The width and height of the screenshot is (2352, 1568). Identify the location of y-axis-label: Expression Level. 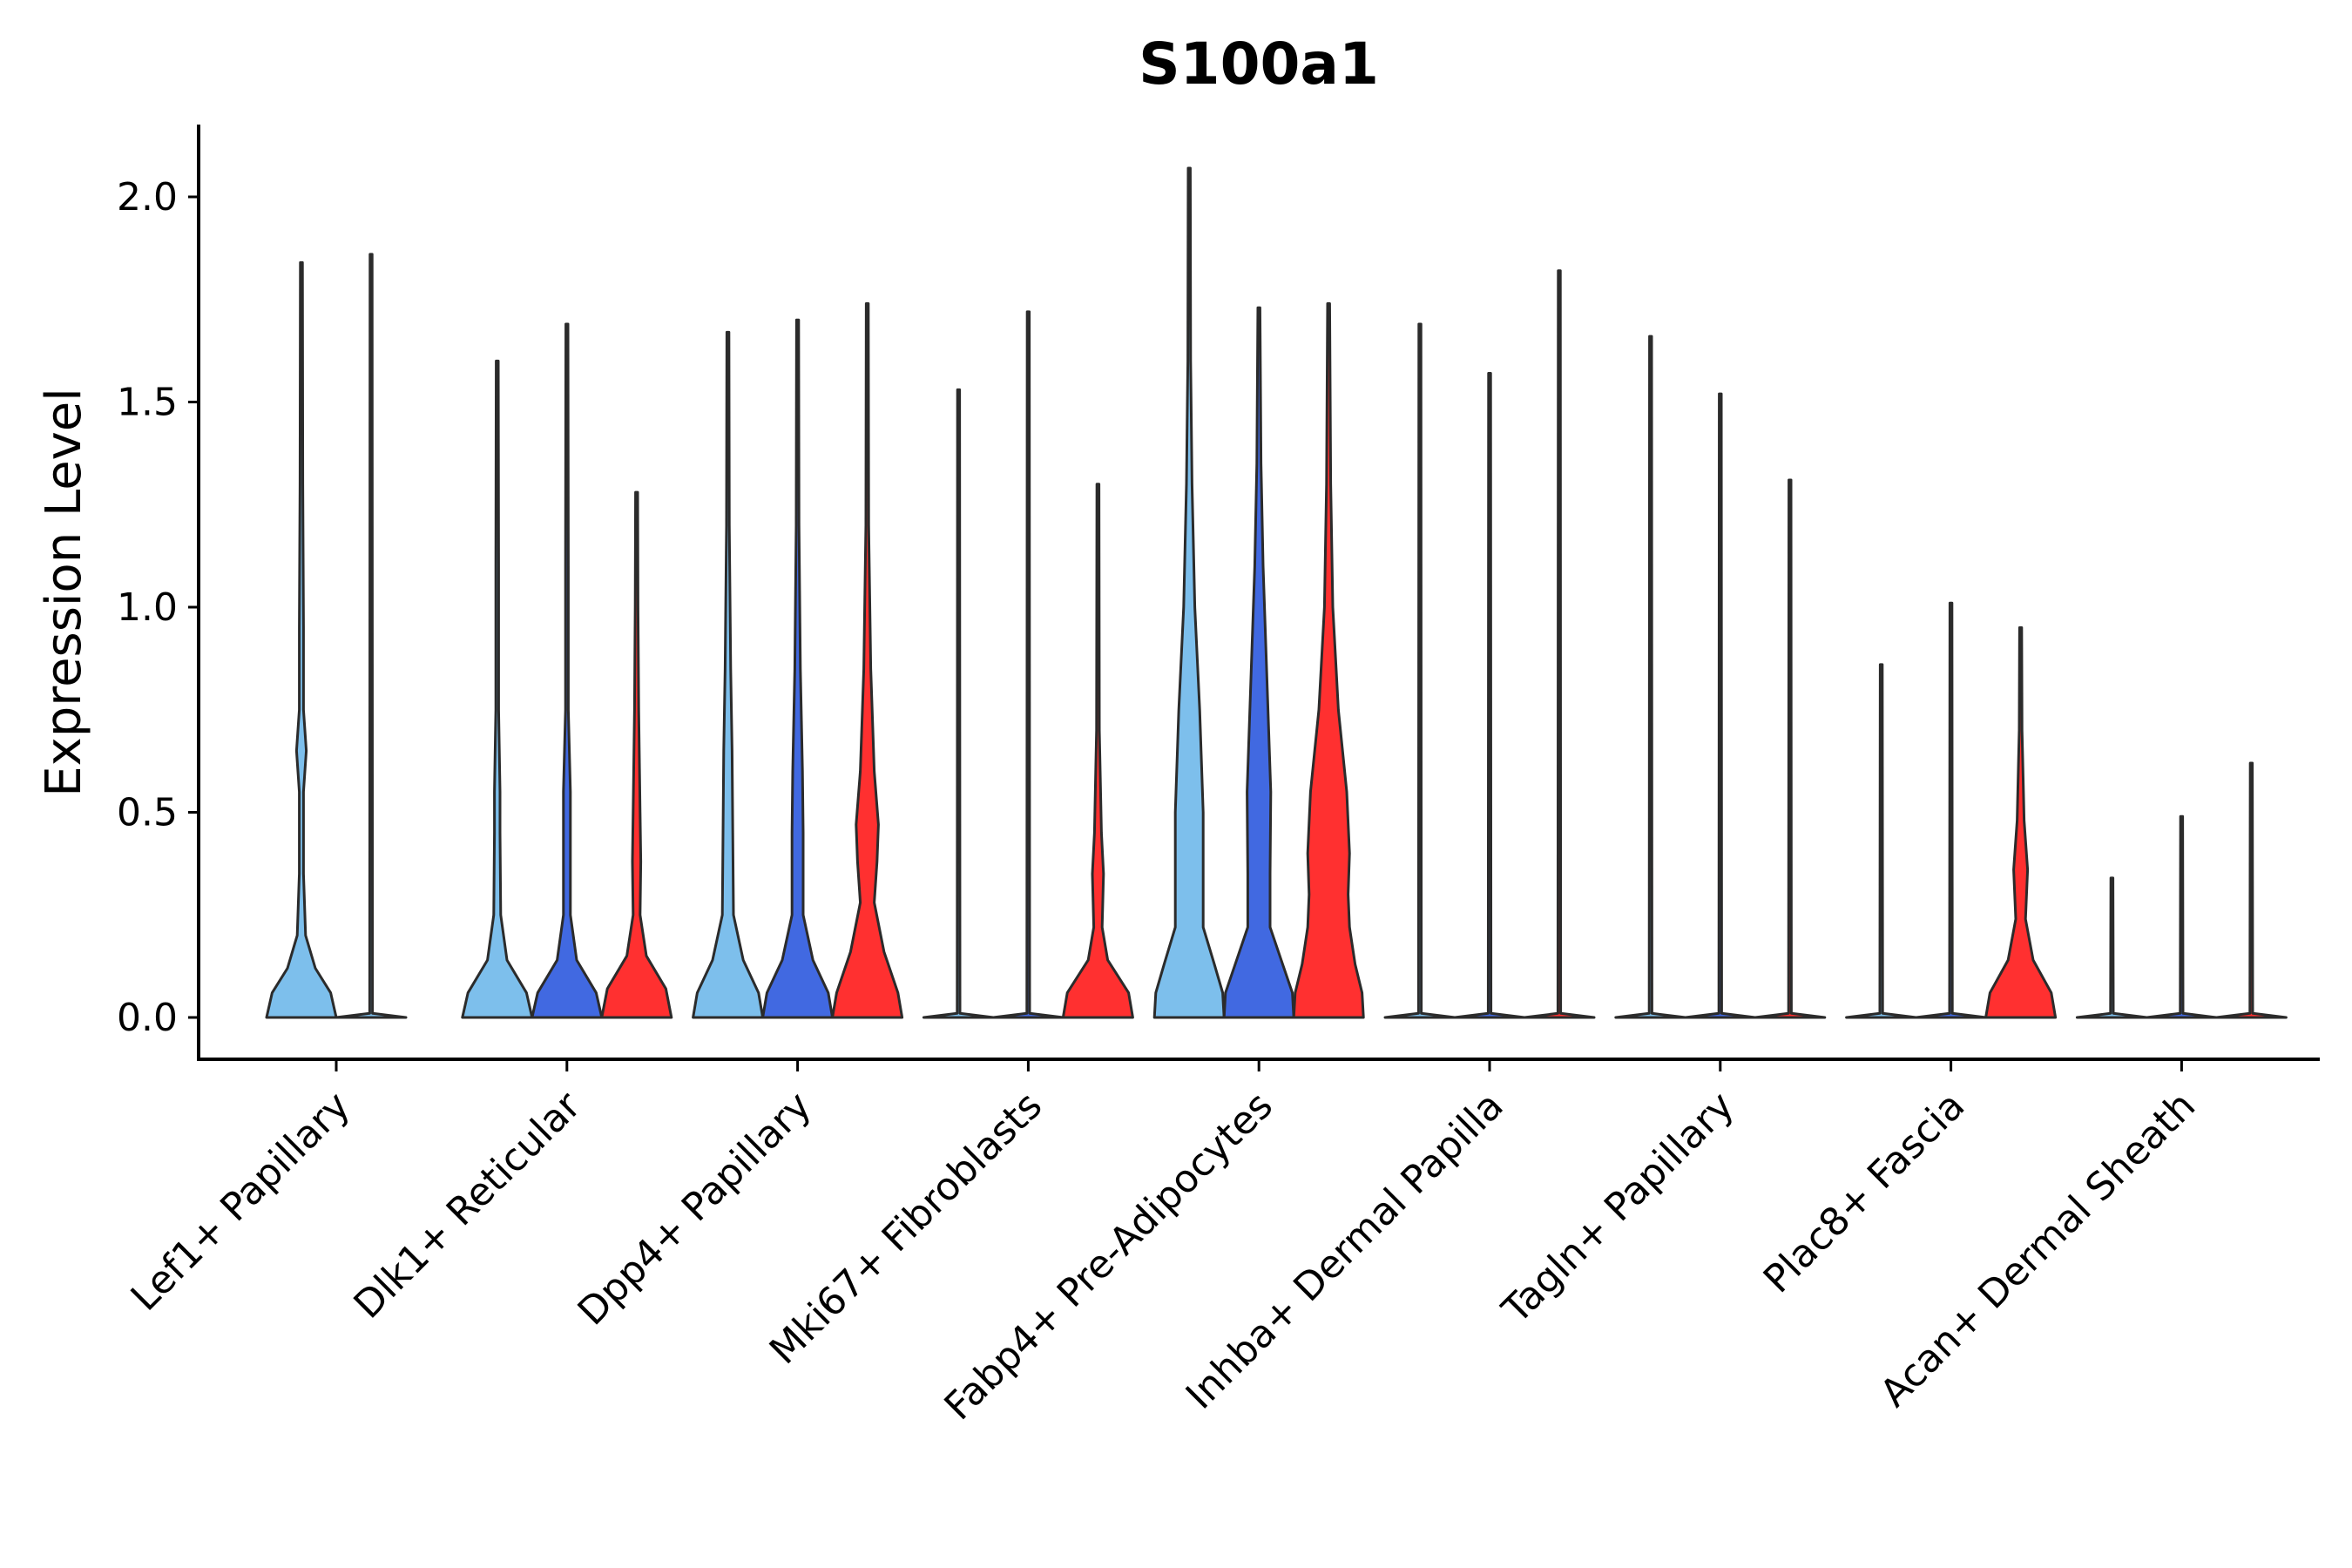
(64, 592).